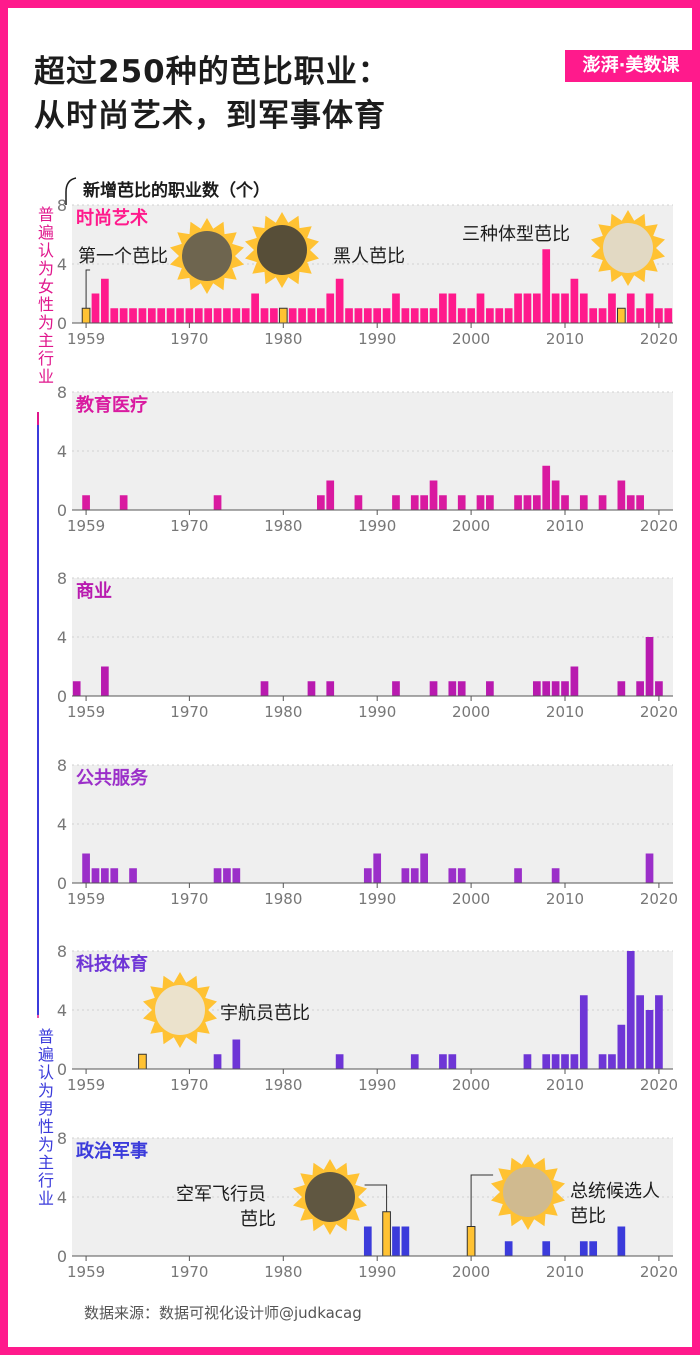 This screenshot has width=700, height=1355. Describe the element at coordinates (274, 315) in the screenshot. I see `bar-1979` at that location.